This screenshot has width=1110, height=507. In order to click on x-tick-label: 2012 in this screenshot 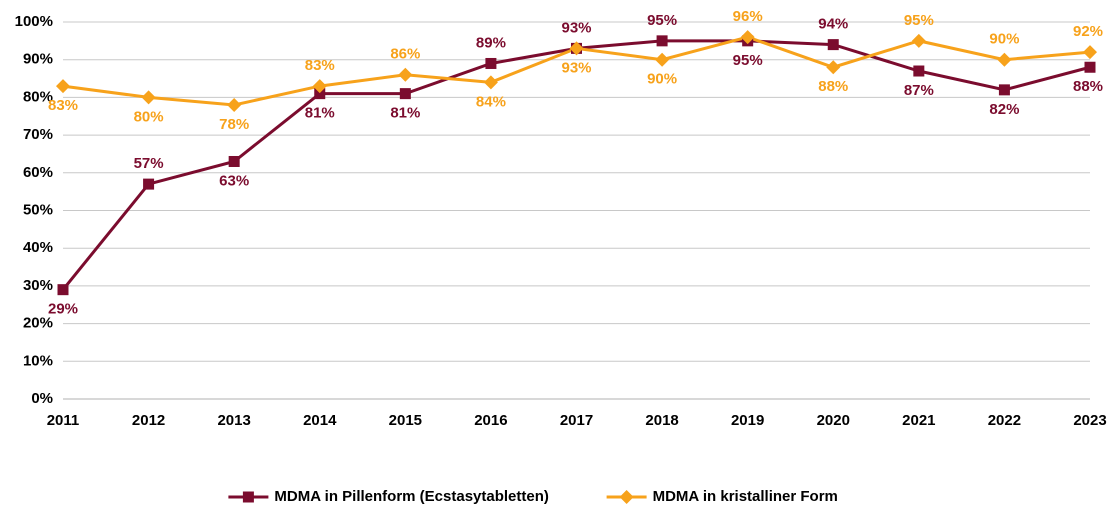, I will do `click(148, 420)`.